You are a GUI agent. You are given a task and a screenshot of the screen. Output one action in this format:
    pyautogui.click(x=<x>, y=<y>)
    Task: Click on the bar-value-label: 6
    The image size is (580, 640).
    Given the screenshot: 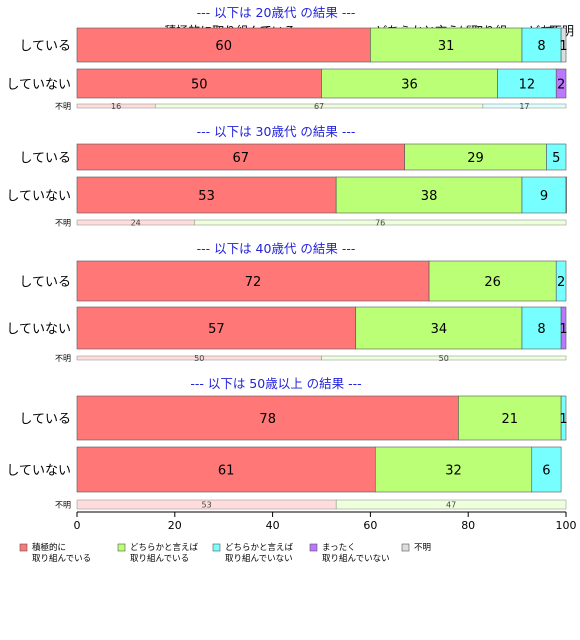 What is the action you would take?
    pyautogui.click(x=546, y=471)
    